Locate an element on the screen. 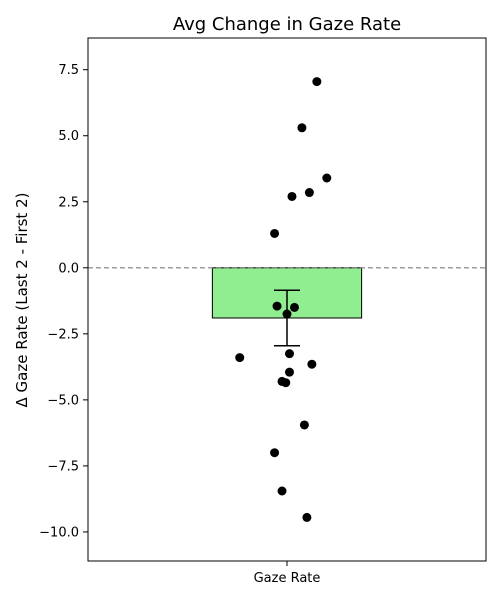  y-tick-label: −2.5 is located at coordinates (63, 334).